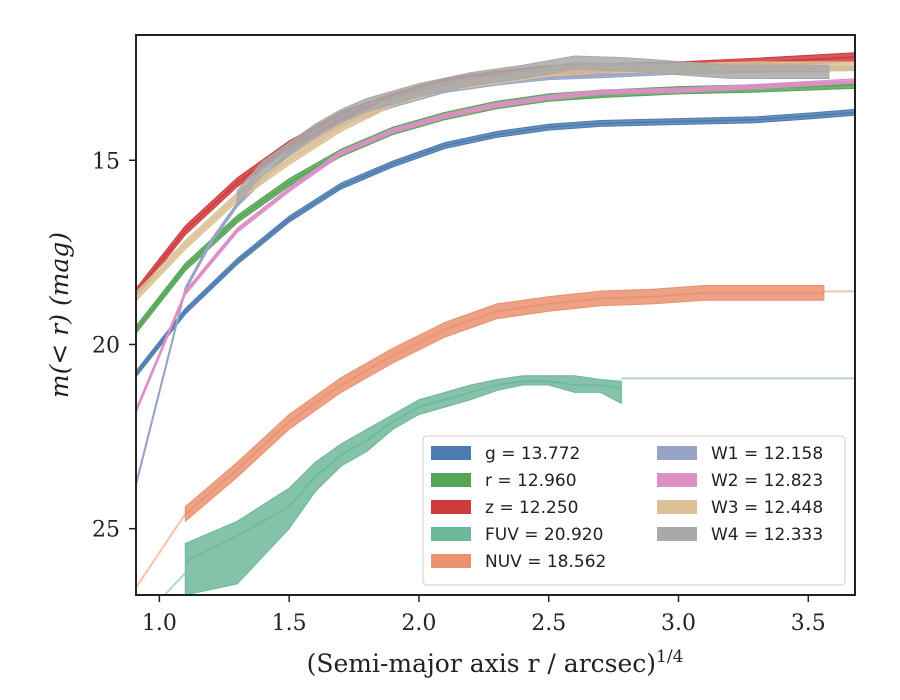  I want to click on legend-item: W2 = 12.823, so click(740, 481).